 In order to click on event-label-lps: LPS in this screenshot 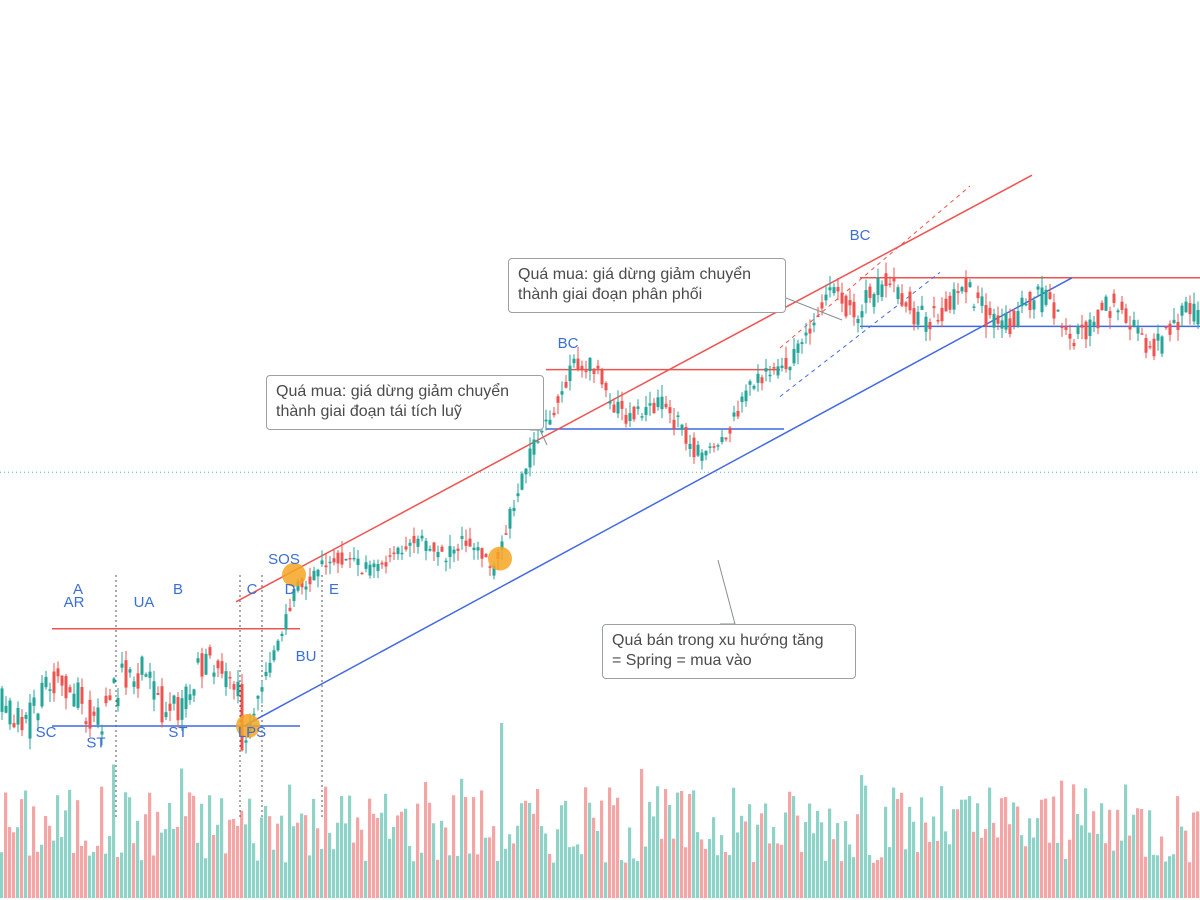, I will do `click(252, 732)`.